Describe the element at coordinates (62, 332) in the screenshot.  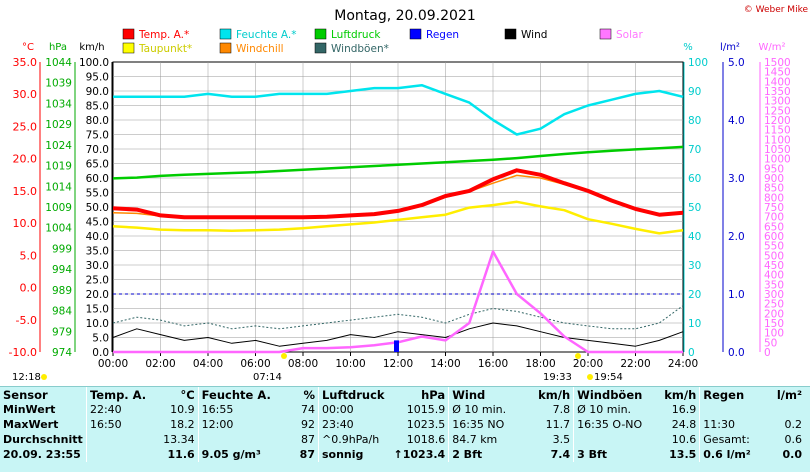
I see `tick-label: 979` at that location.